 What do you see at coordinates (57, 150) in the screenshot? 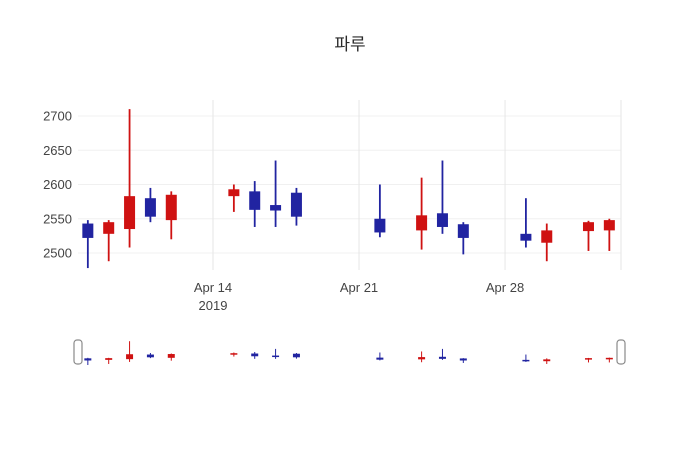
I see `y-tick-label: 2650` at bounding box center [57, 150].